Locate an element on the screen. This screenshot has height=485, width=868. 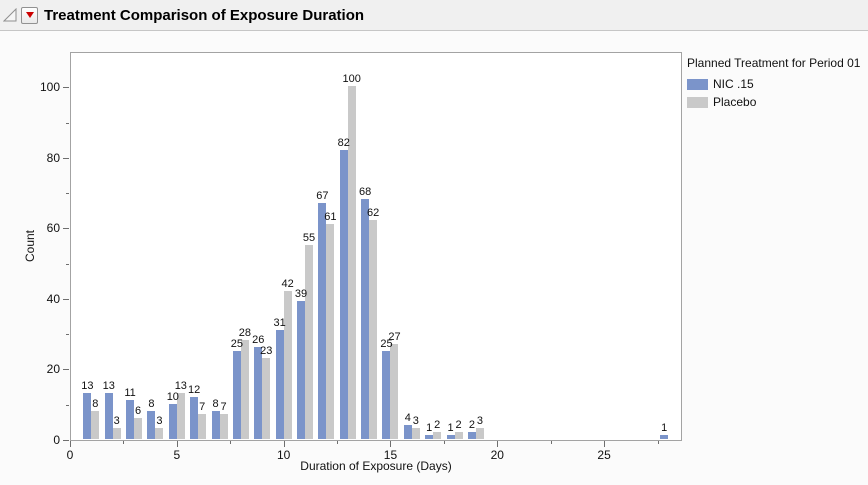
legend-entry-label: Placebo is located at coordinates (735, 102).